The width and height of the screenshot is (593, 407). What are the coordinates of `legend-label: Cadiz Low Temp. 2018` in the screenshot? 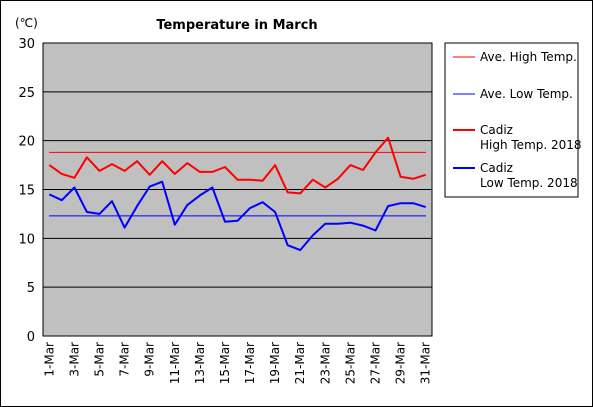 It's located at (529, 175).